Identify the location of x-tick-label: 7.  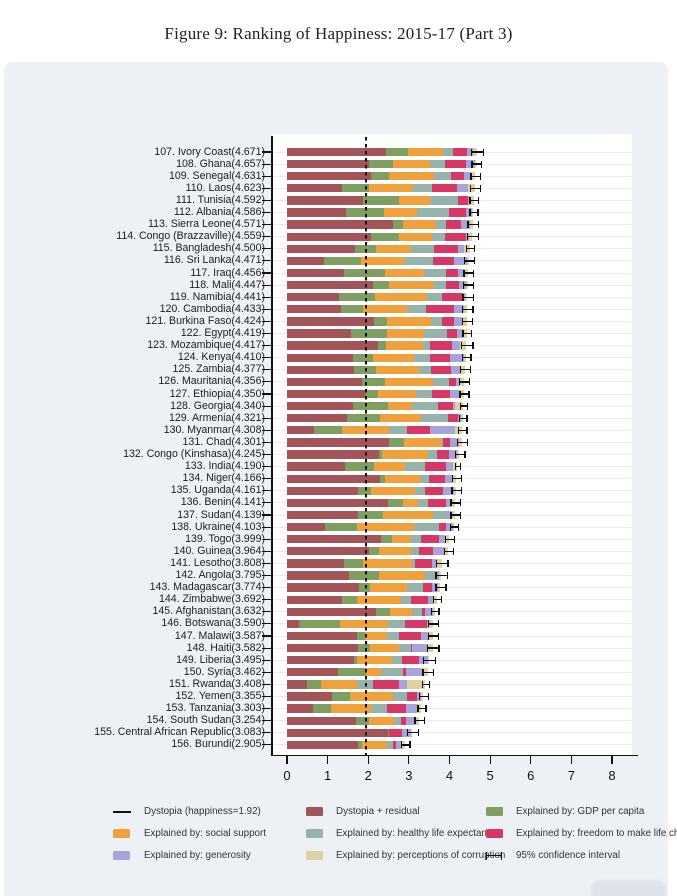
(571, 775).